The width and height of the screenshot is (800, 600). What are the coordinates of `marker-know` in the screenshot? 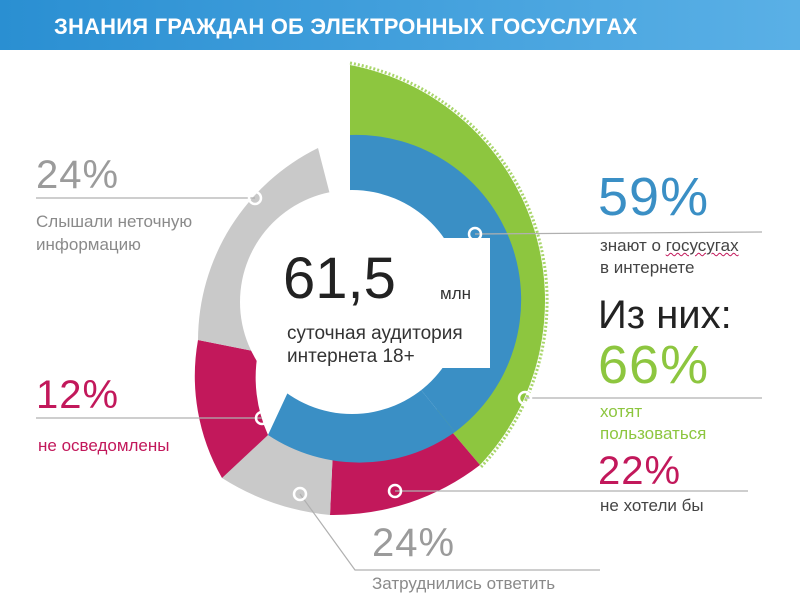 It's located at (475, 234).